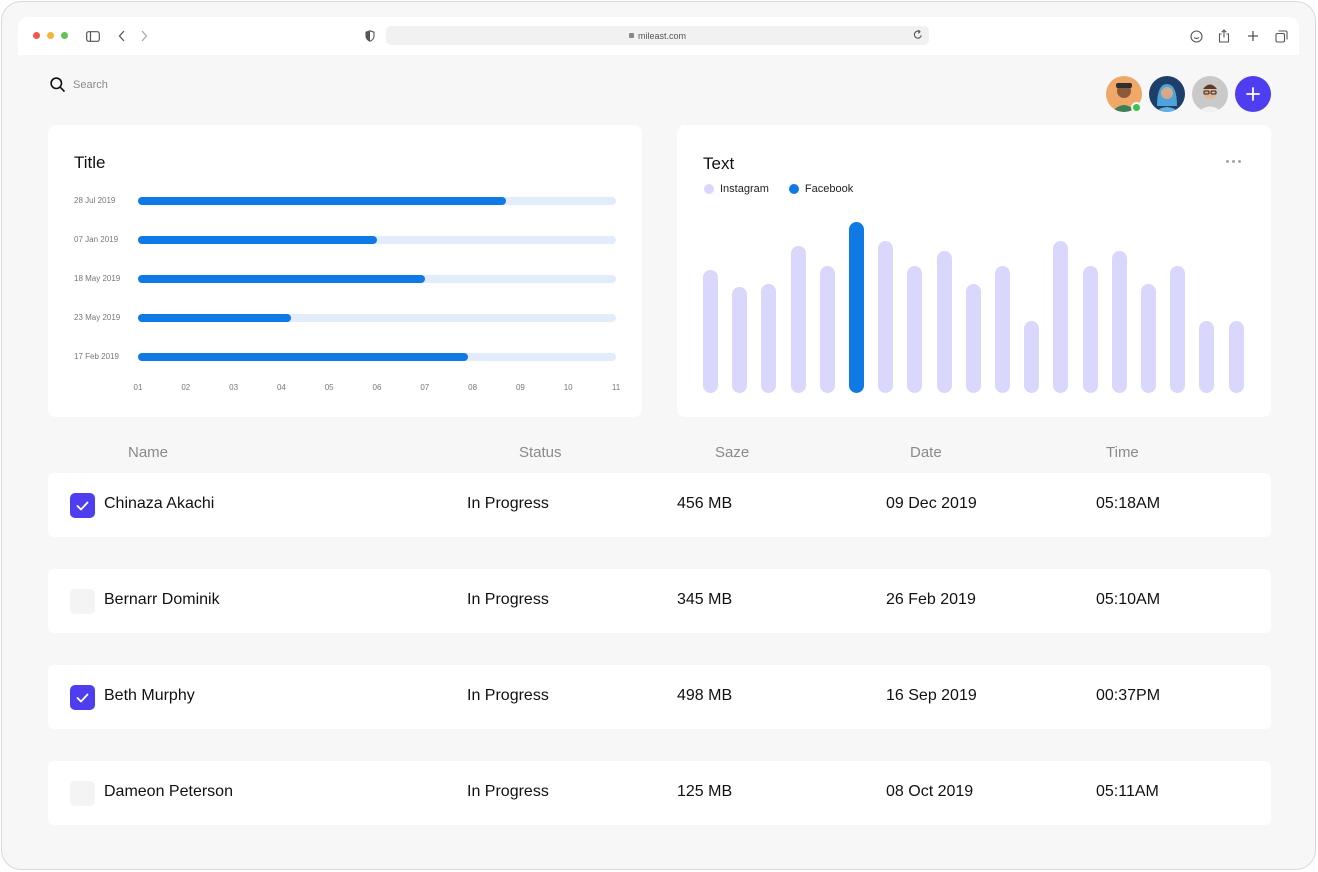 Image resolution: width=1318 pixels, height=872 pixels. What do you see at coordinates (95, 200) in the screenshot?
I see `bar-category-label: 28 Jul 2019` at bounding box center [95, 200].